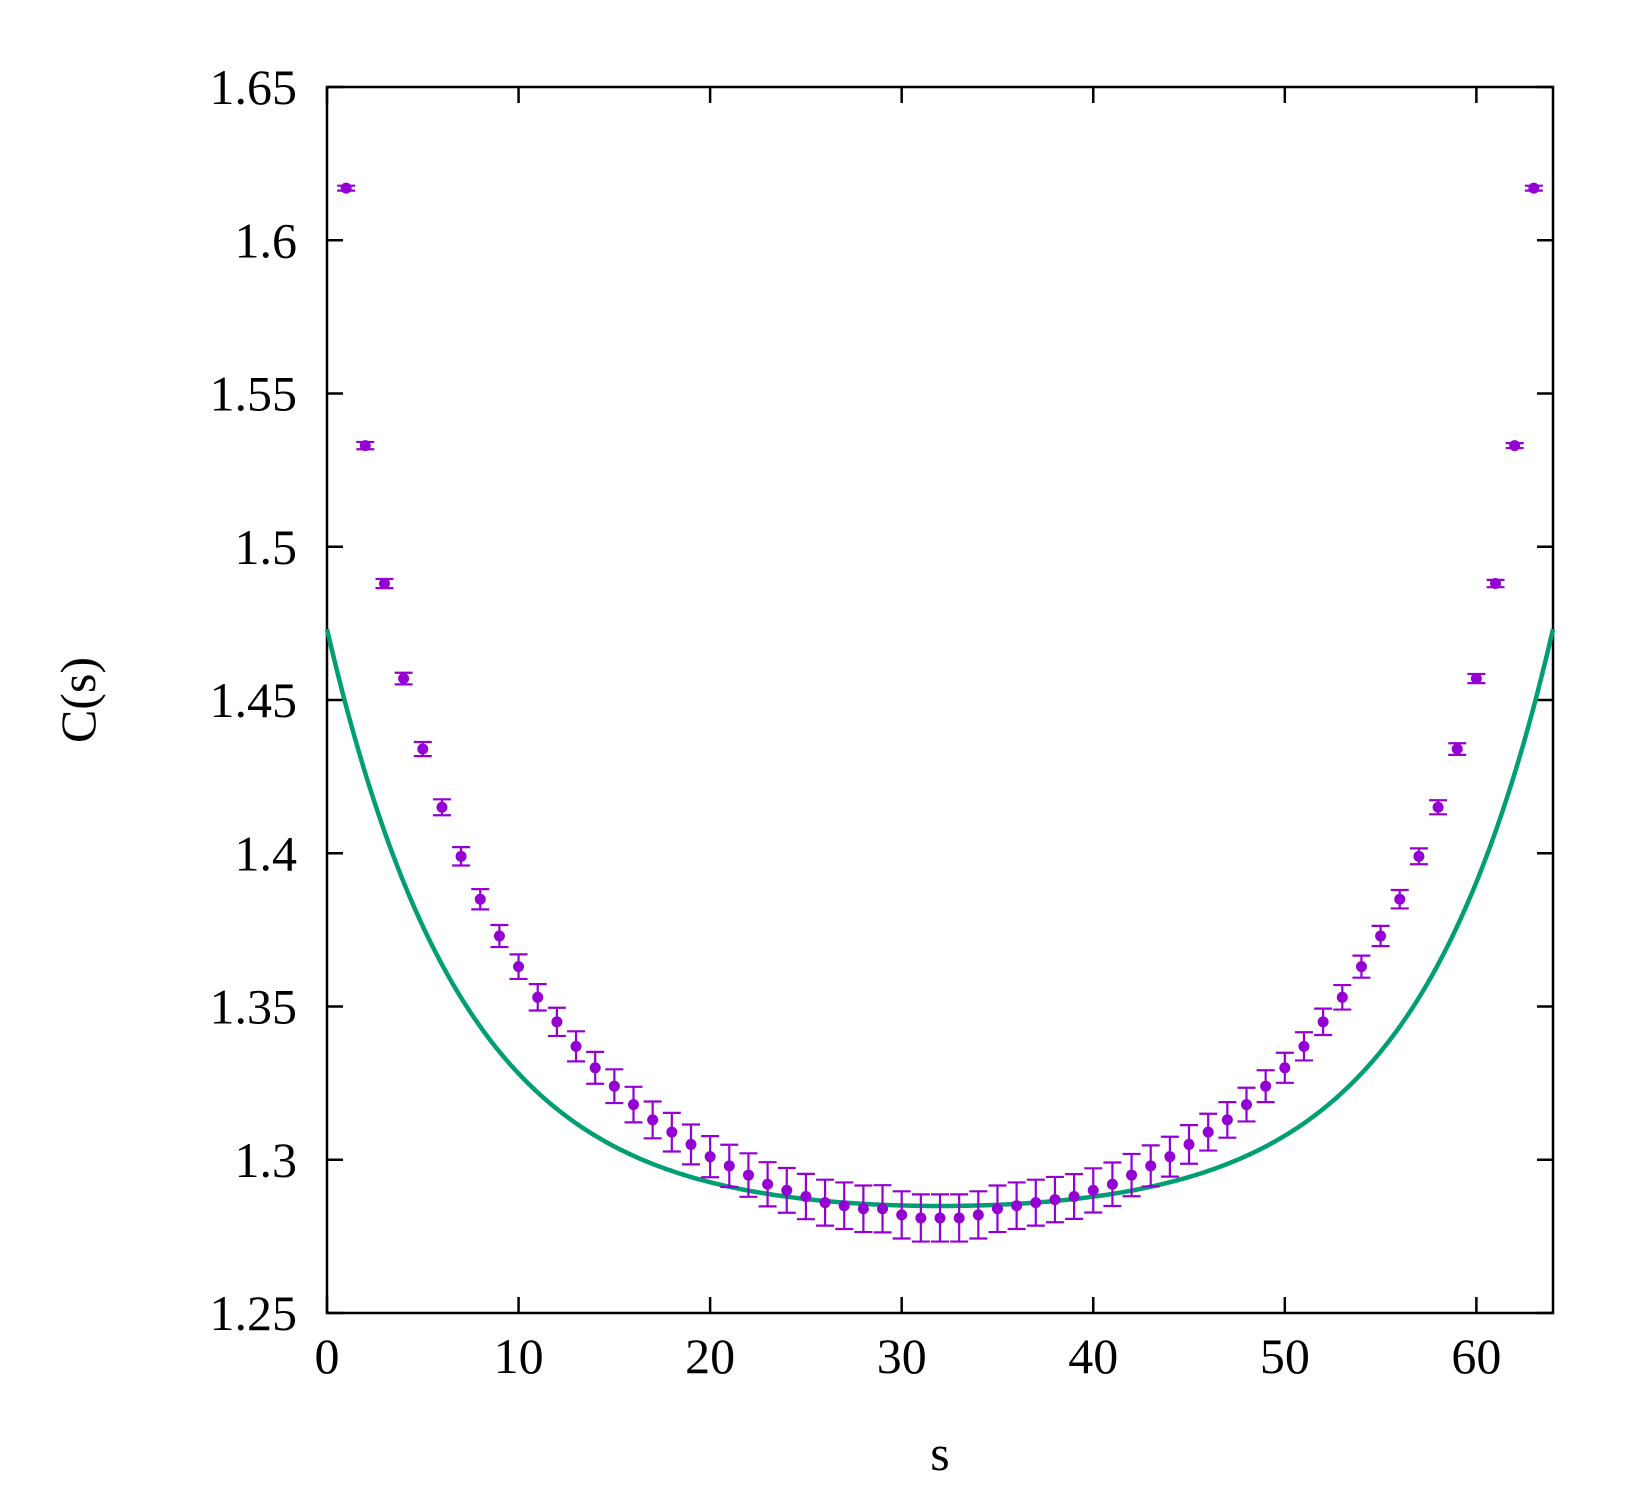  Describe the element at coordinates (254, 1313) in the screenshot. I see `y-tick-label: 1.25` at that location.